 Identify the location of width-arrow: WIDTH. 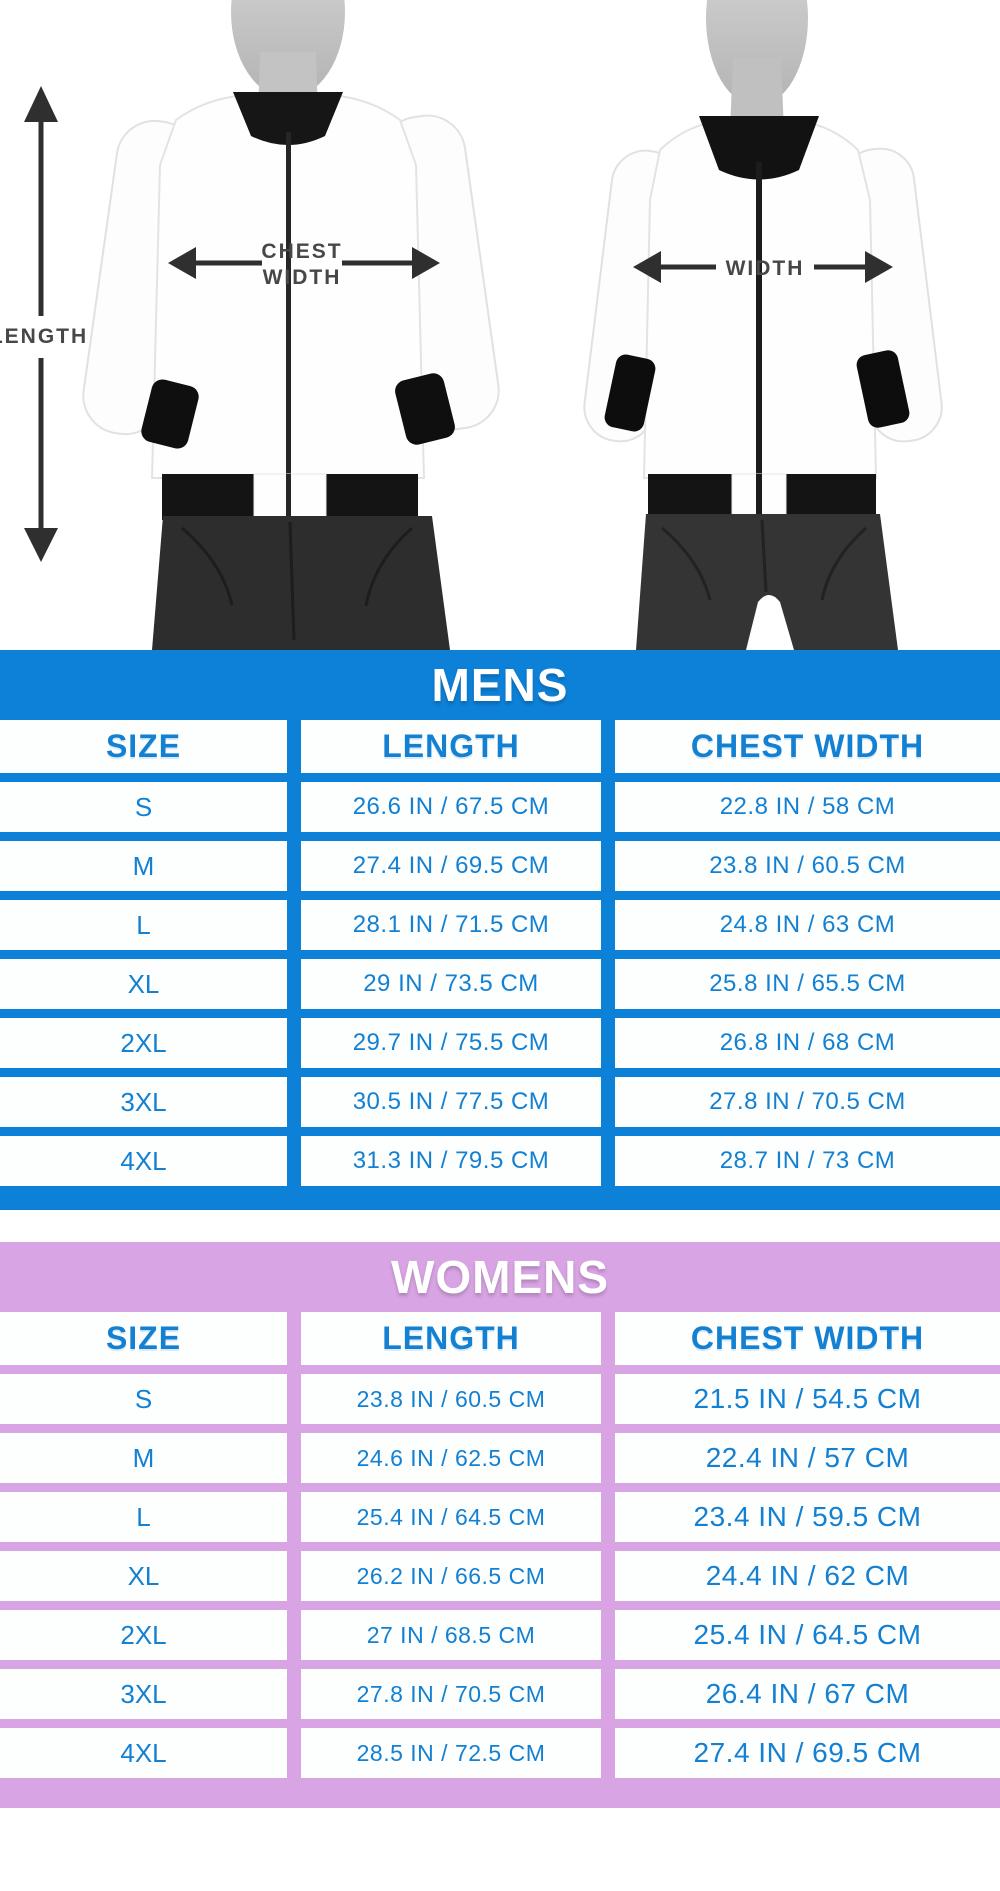
(763, 267).